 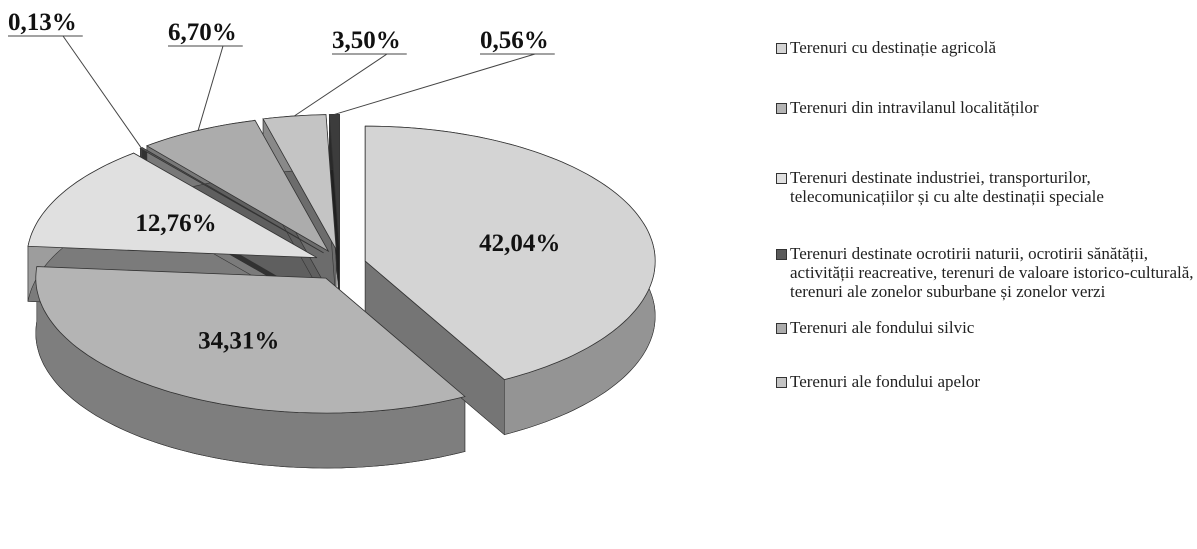 I want to click on data-label: 0,56%, so click(x=514, y=40).